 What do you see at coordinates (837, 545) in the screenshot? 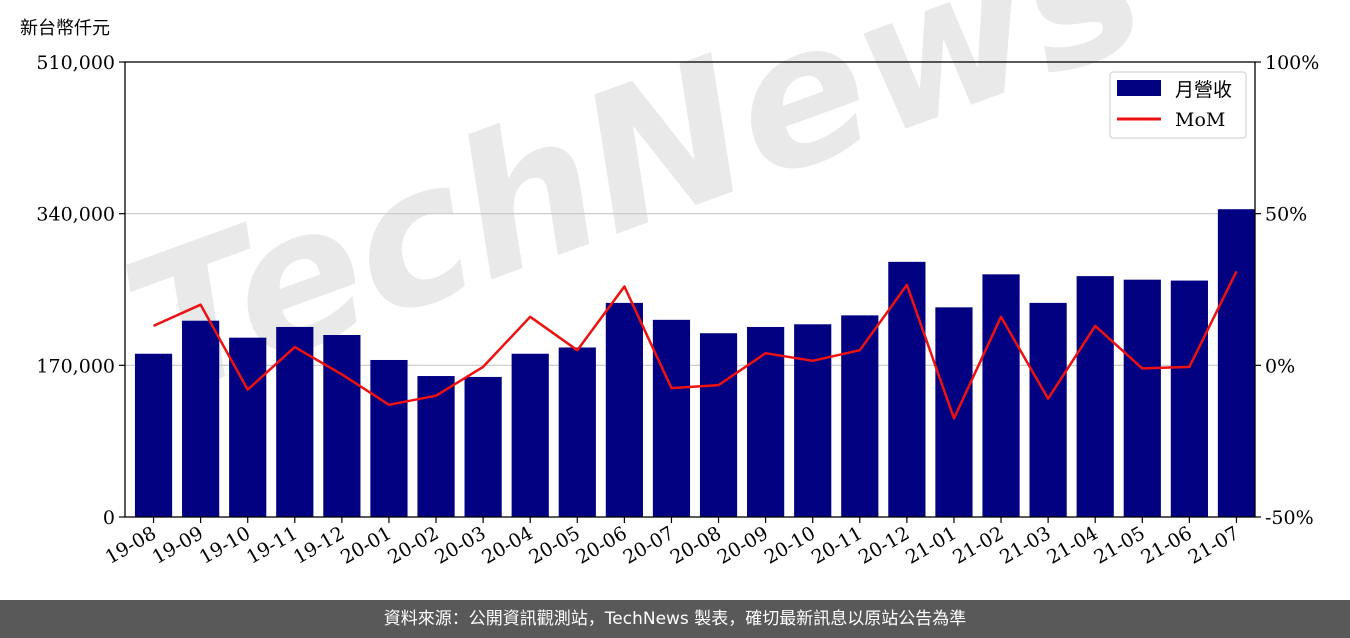
I see `x-tick-label: 20-11` at bounding box center [837, 545].